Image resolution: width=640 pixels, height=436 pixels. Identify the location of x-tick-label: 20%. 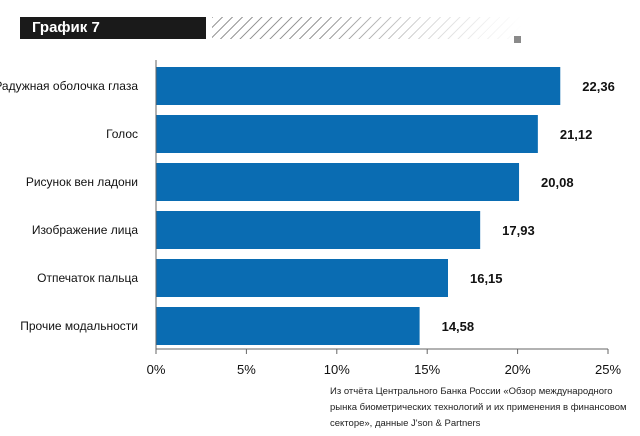
(518, 369).